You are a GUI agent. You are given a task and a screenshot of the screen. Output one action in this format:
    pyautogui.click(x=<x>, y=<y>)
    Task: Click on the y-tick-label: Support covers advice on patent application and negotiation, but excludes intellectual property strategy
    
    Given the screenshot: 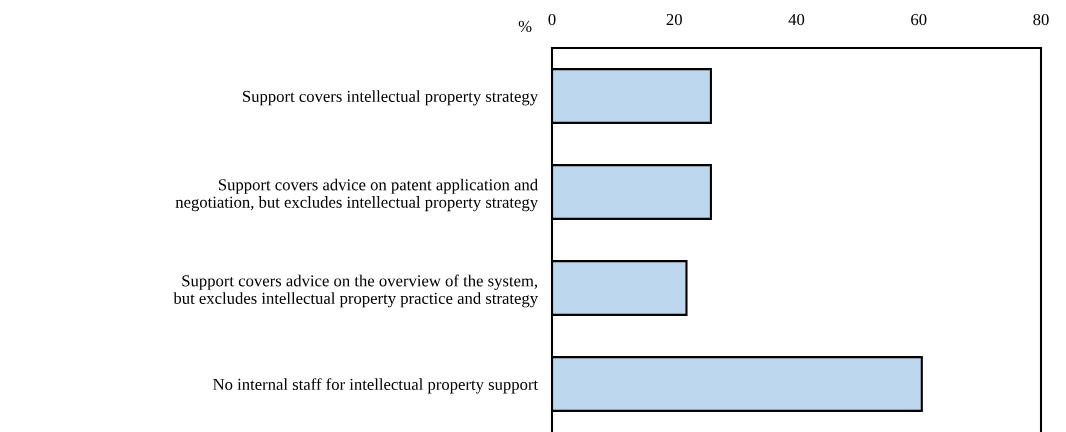 What is the action you would take?
    pyautogui.click(x=357, y=195)
    